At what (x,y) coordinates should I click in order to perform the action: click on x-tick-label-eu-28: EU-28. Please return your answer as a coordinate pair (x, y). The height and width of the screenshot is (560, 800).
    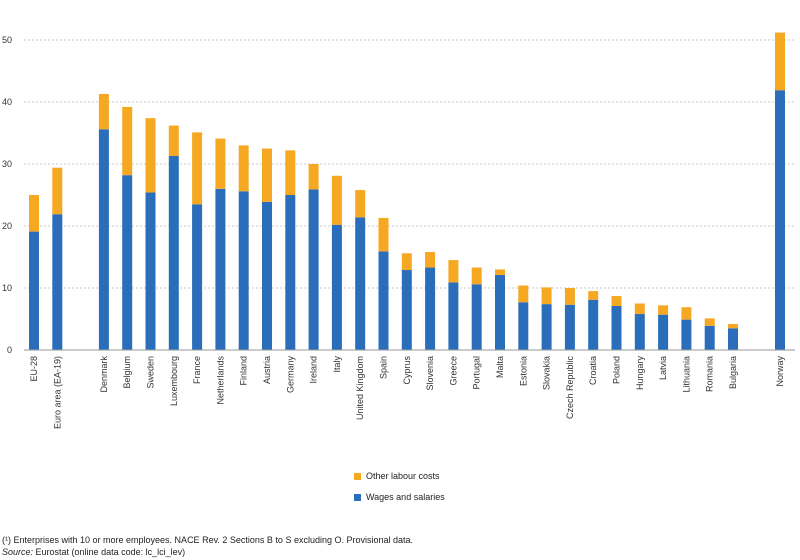
    Looking at the image, I should click on (34, 369).